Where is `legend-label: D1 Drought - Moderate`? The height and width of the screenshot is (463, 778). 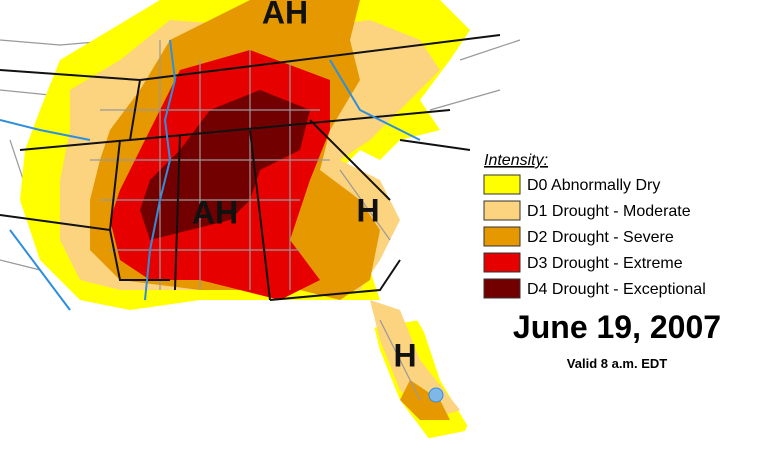 legend-label: D1 Drought - Moderate is located at coordinates (609, 211).